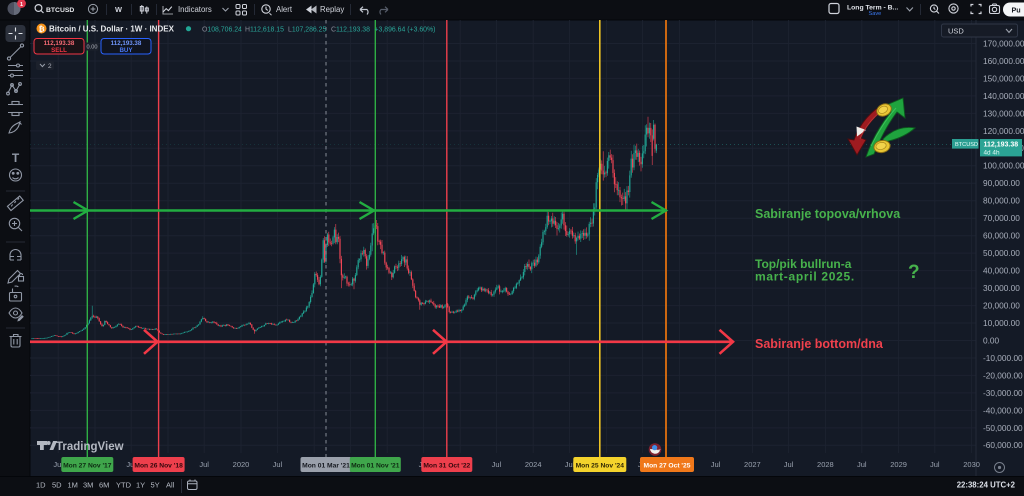  What do you see at coordinates (90, 447) in the screenshot?
I see `svg-text: TradingView` at bounding box center [90, 447].